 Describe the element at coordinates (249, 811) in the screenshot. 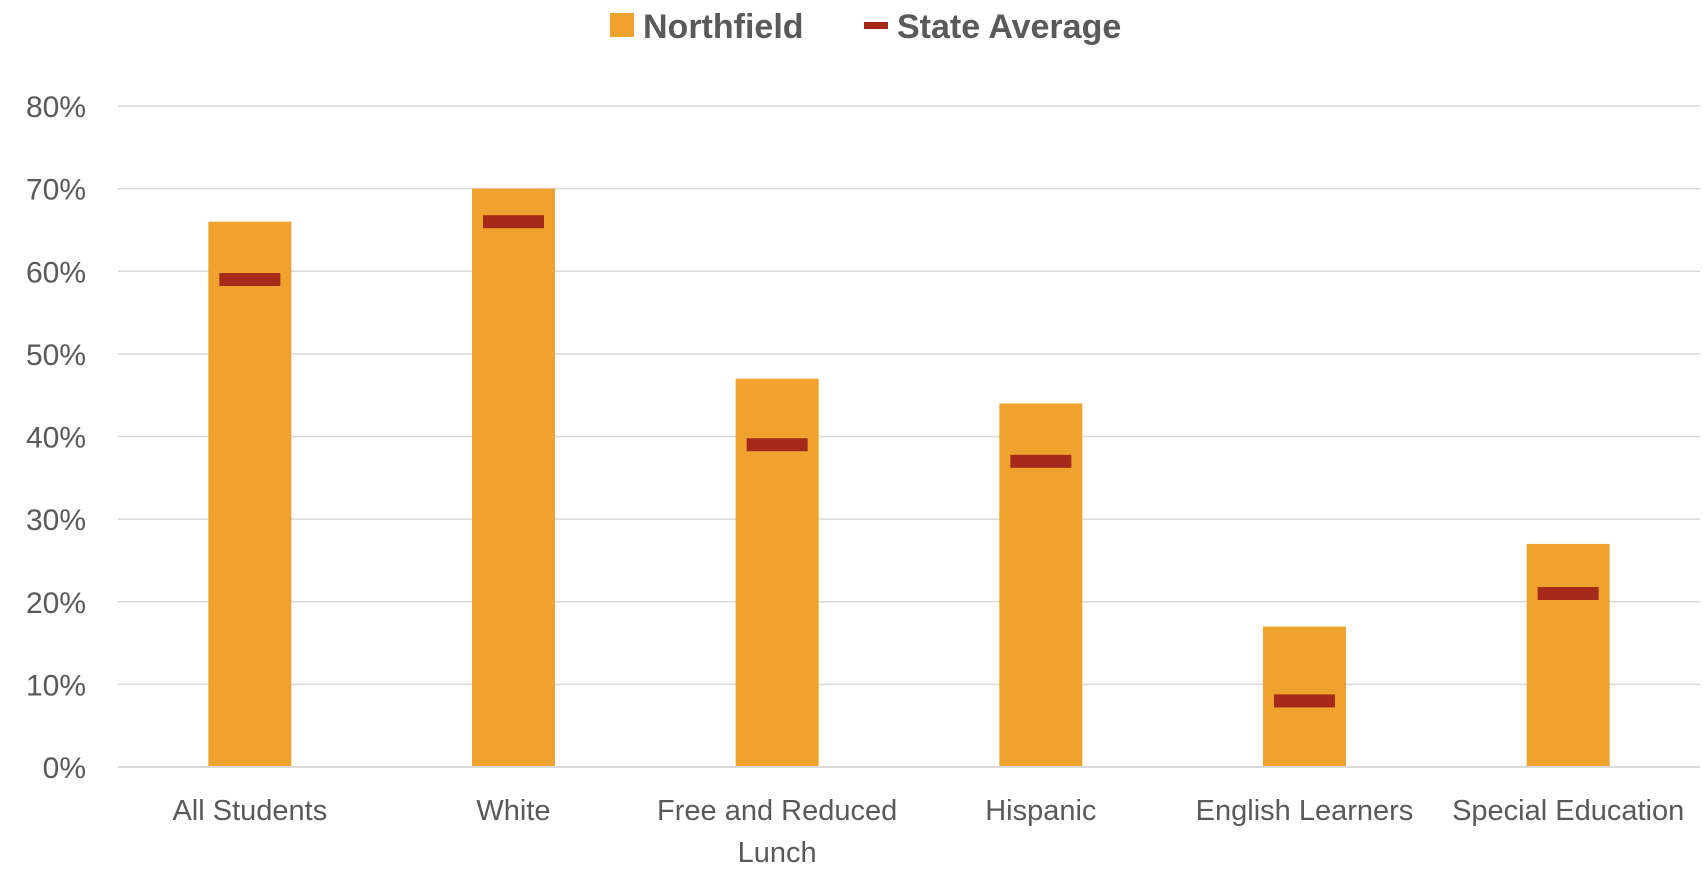

I see `x-tick-label: All Students` at that location.